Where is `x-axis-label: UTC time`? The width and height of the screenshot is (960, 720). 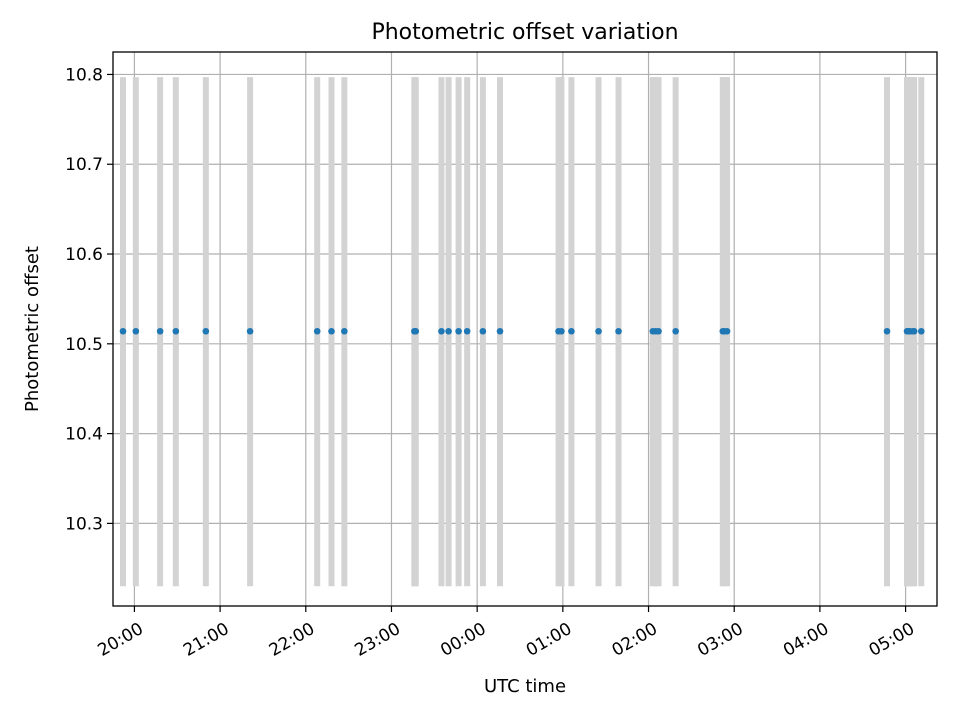 x-axis-label: UTC time is located at coordinates (525, 686).